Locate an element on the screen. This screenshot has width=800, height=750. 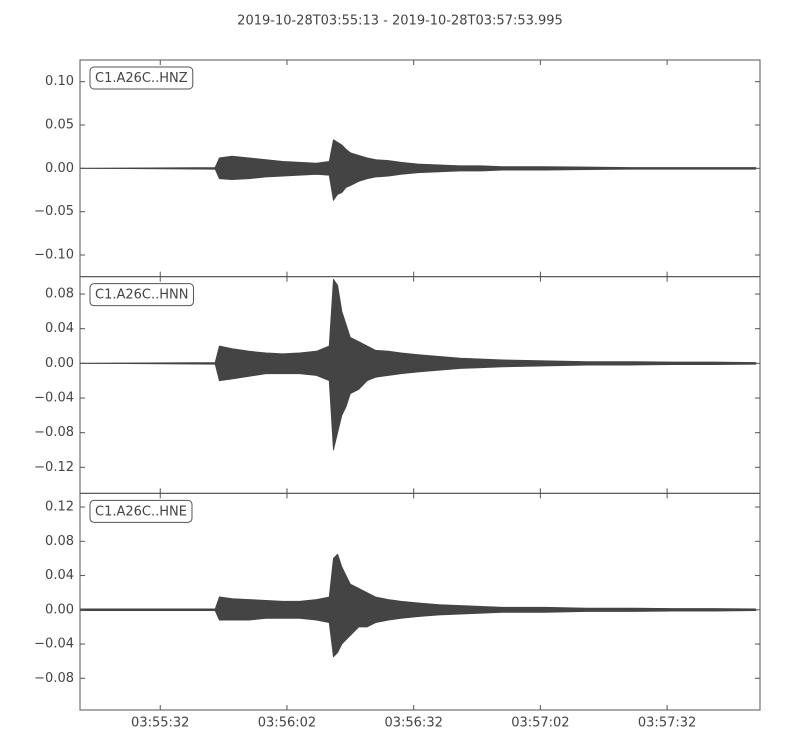
y-tick-label: 0.10 is located at coordinates (59, 81).